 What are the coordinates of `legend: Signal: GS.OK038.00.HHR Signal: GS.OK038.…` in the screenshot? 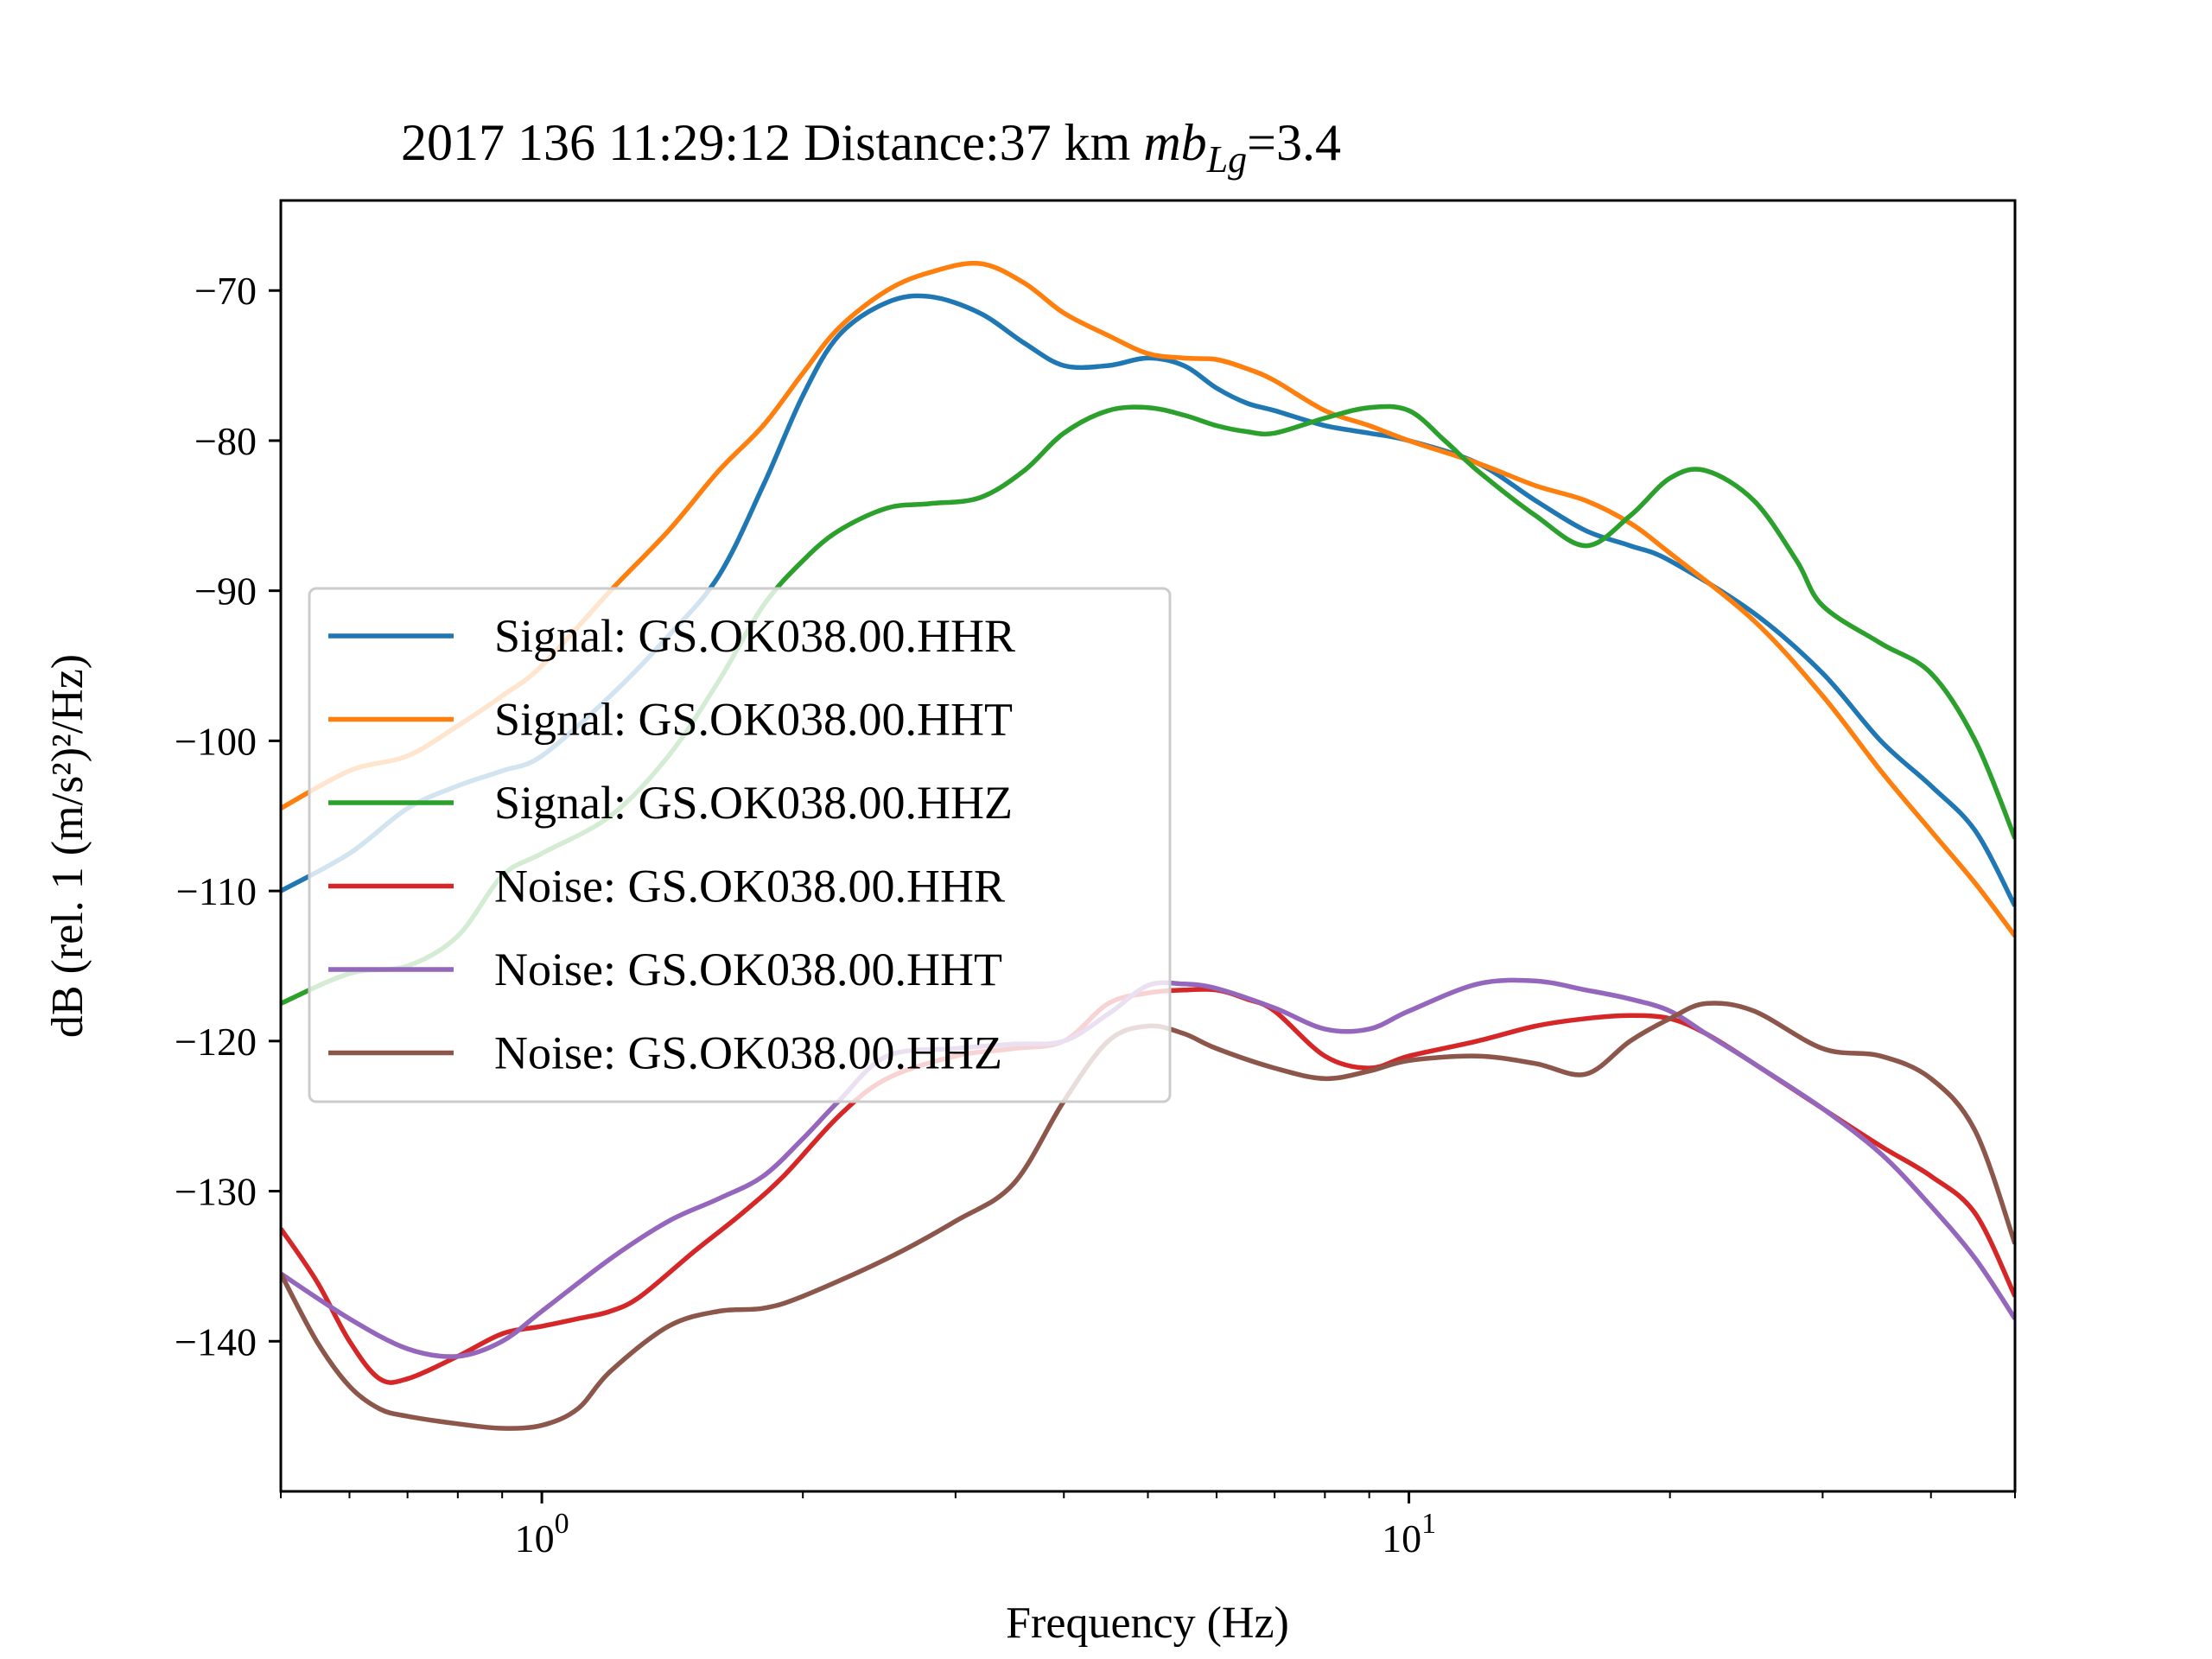 It's located at (740, 845).